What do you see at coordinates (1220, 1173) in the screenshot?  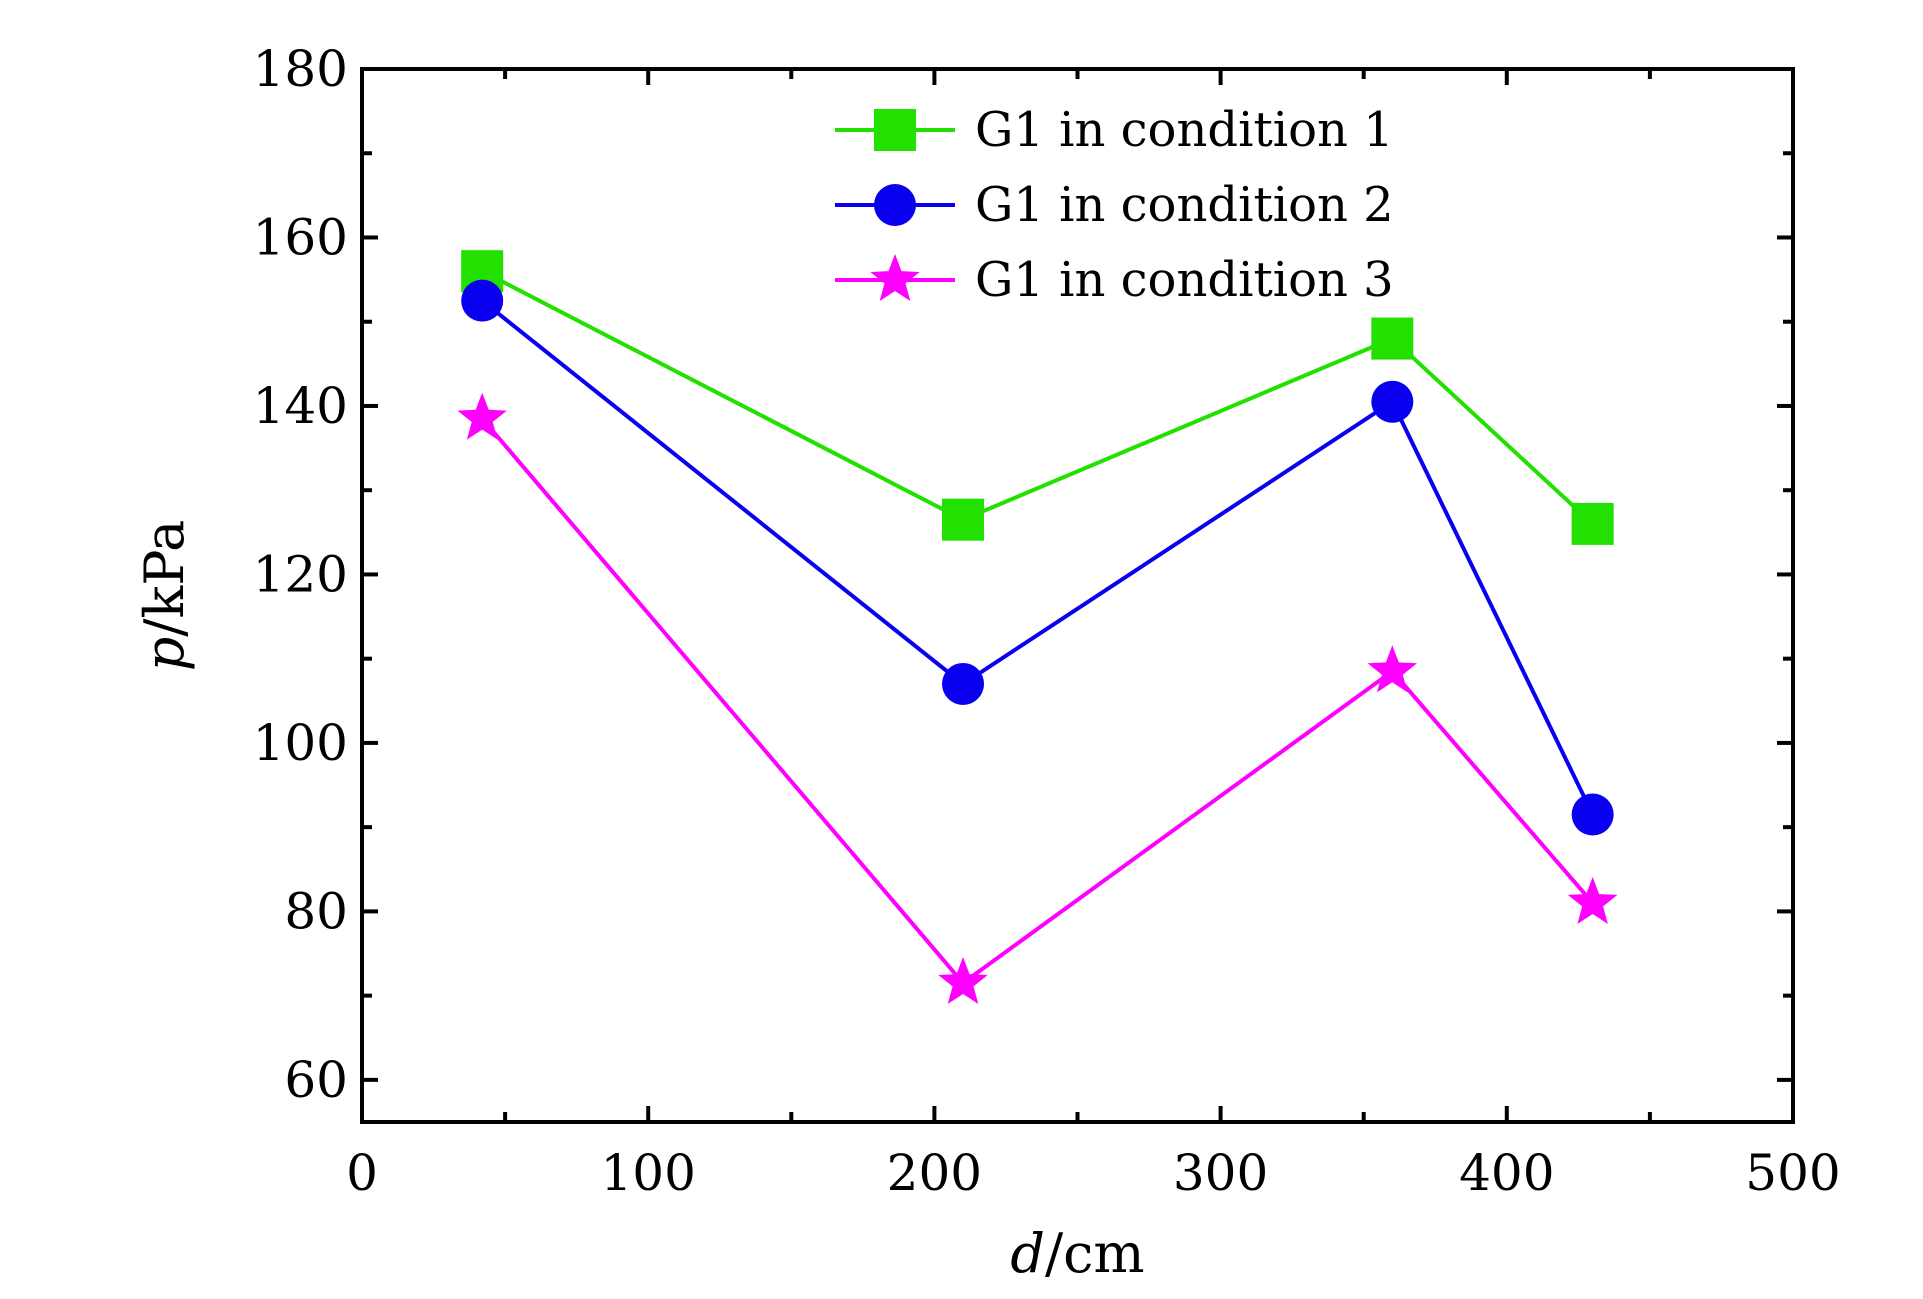 I see `x-tick-label: 300` at bounding box center [1220, 1173].